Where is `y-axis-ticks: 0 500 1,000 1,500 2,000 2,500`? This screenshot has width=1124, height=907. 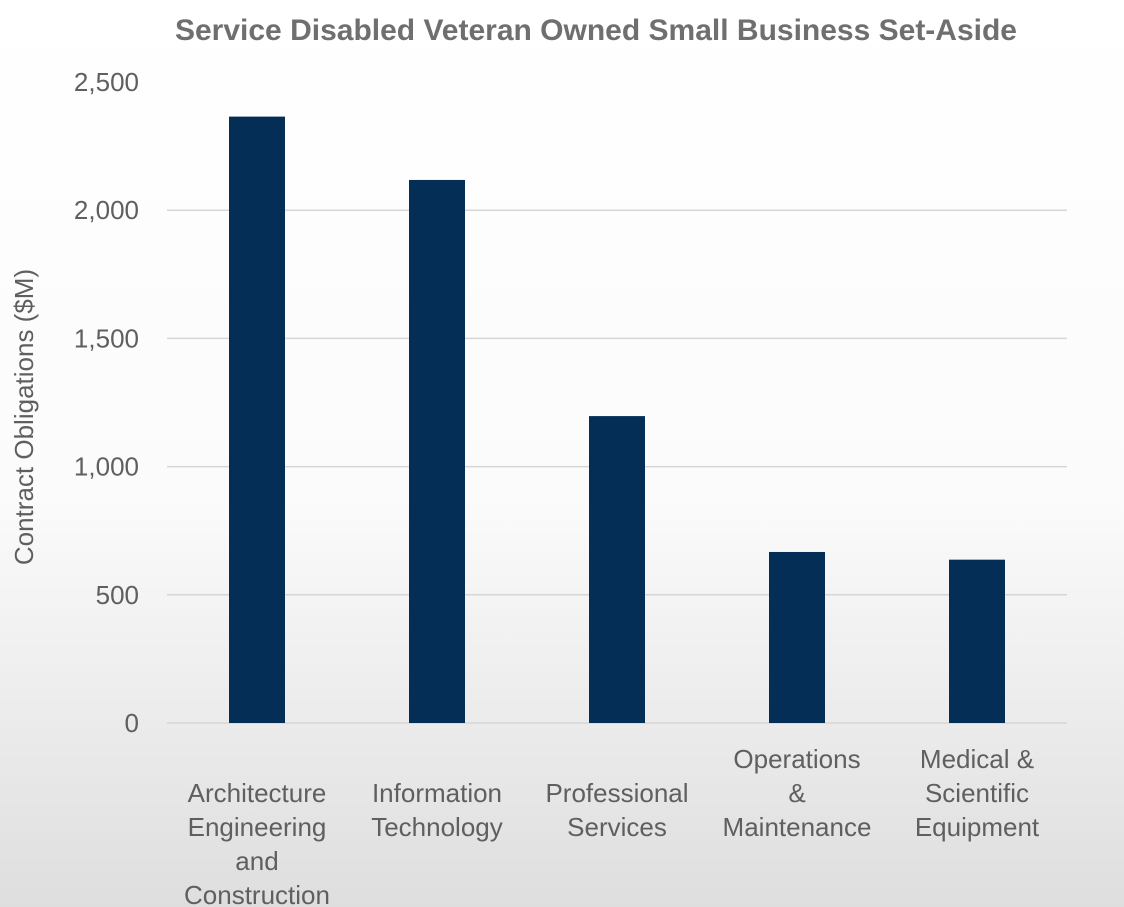
y-axis-ticks: 0 500 1,000 1,500 2,000 2,500 is located at coordinates (106, 402).